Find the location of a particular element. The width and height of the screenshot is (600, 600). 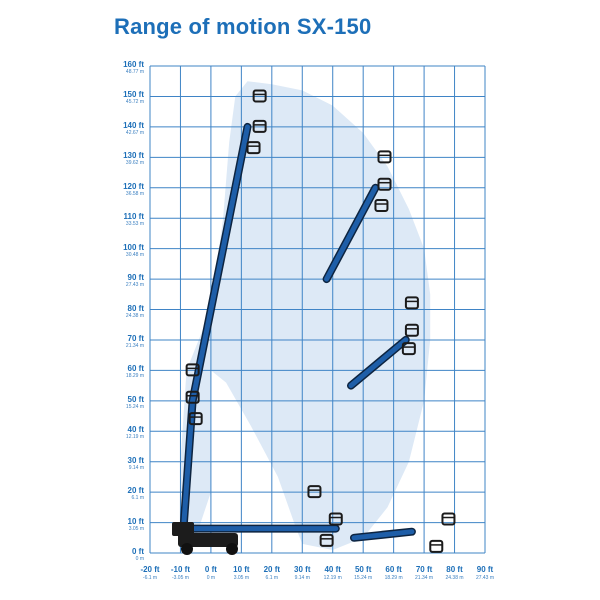

machine-chassis is located at coordinates (205, 538).